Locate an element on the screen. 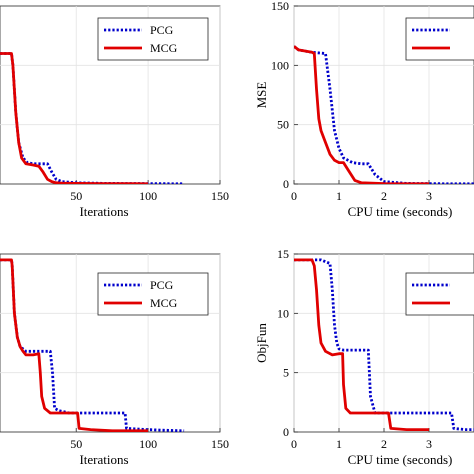 The height and width of the screenshot is (474, 474). y-tick-label: 10 is located at coordinates (283, 313).